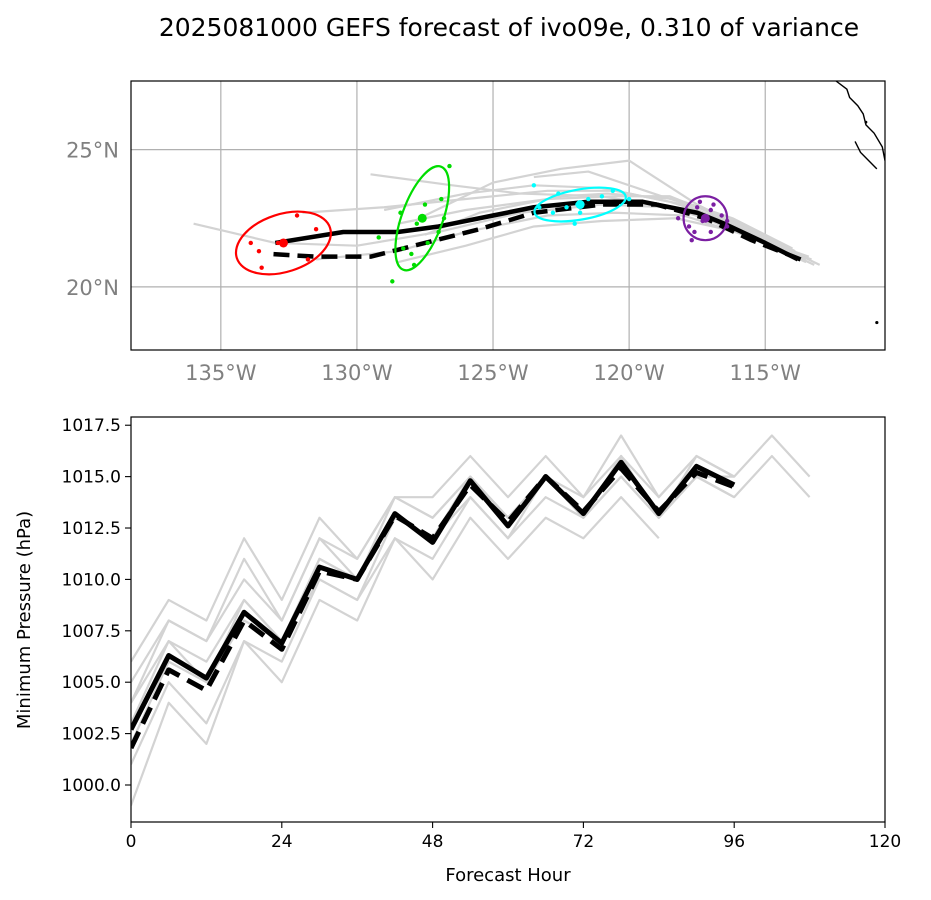 This screenshot has width=931, height=900. I want to click on x-tick-label: 48, so click(433, 842).